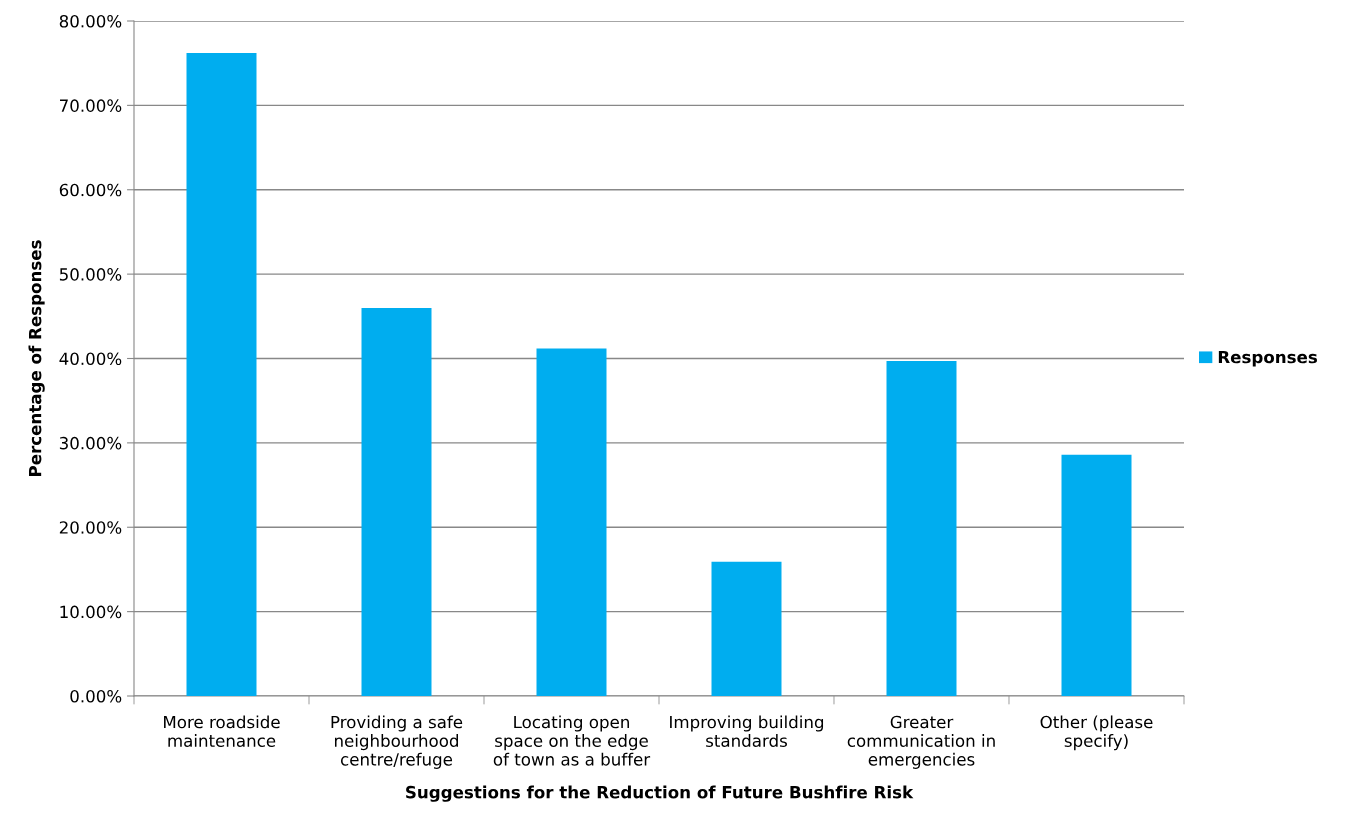  I want to click on x-tick-label: Improving building standards, so click(747, 731).